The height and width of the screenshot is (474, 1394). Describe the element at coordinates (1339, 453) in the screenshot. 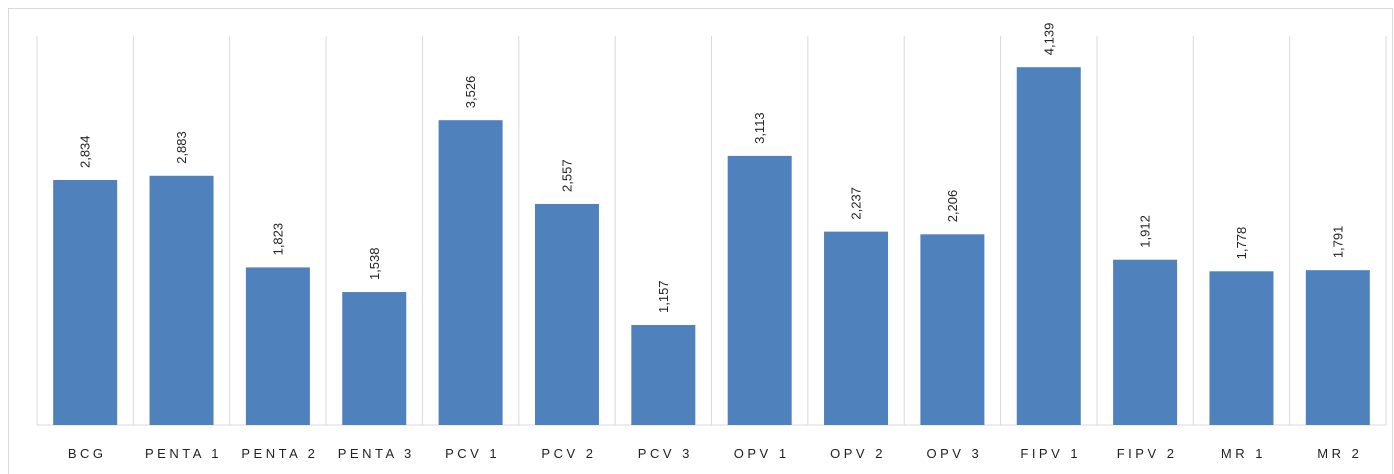

I see `x-tick-label: MR 2` at that location.